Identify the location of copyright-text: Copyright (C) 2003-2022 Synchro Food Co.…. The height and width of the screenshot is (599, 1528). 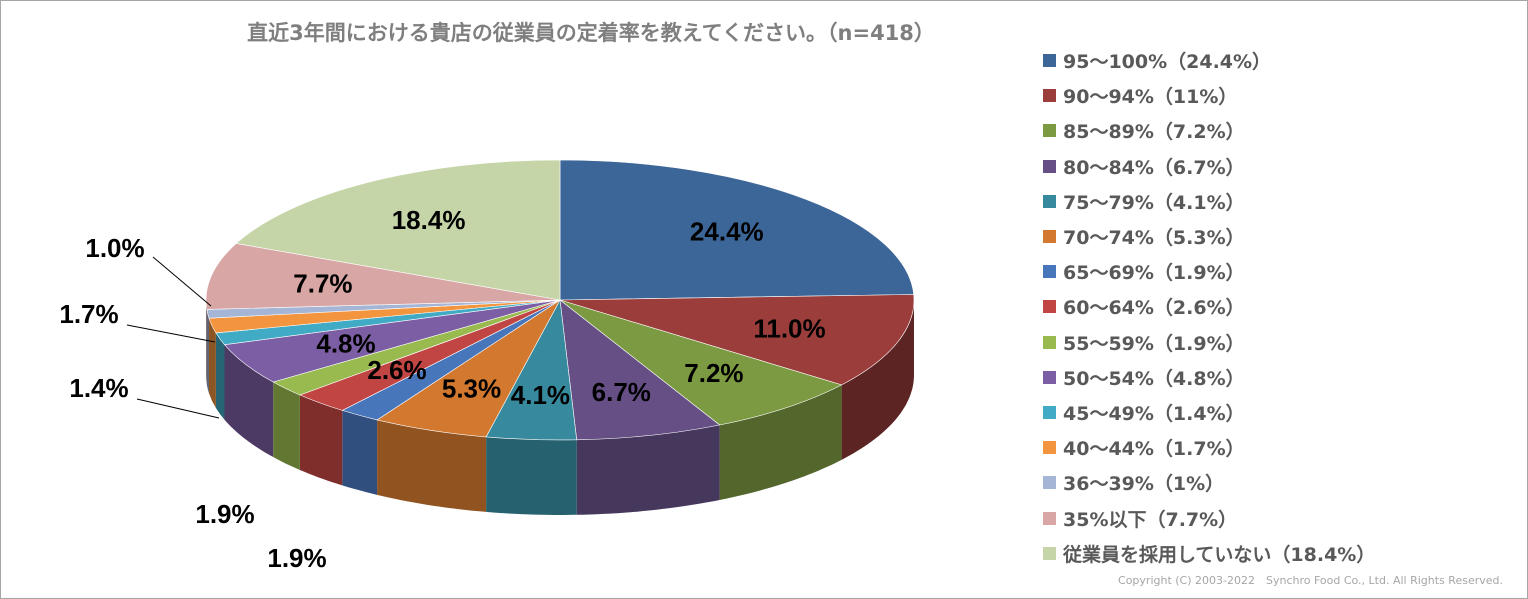
(1310, 580).